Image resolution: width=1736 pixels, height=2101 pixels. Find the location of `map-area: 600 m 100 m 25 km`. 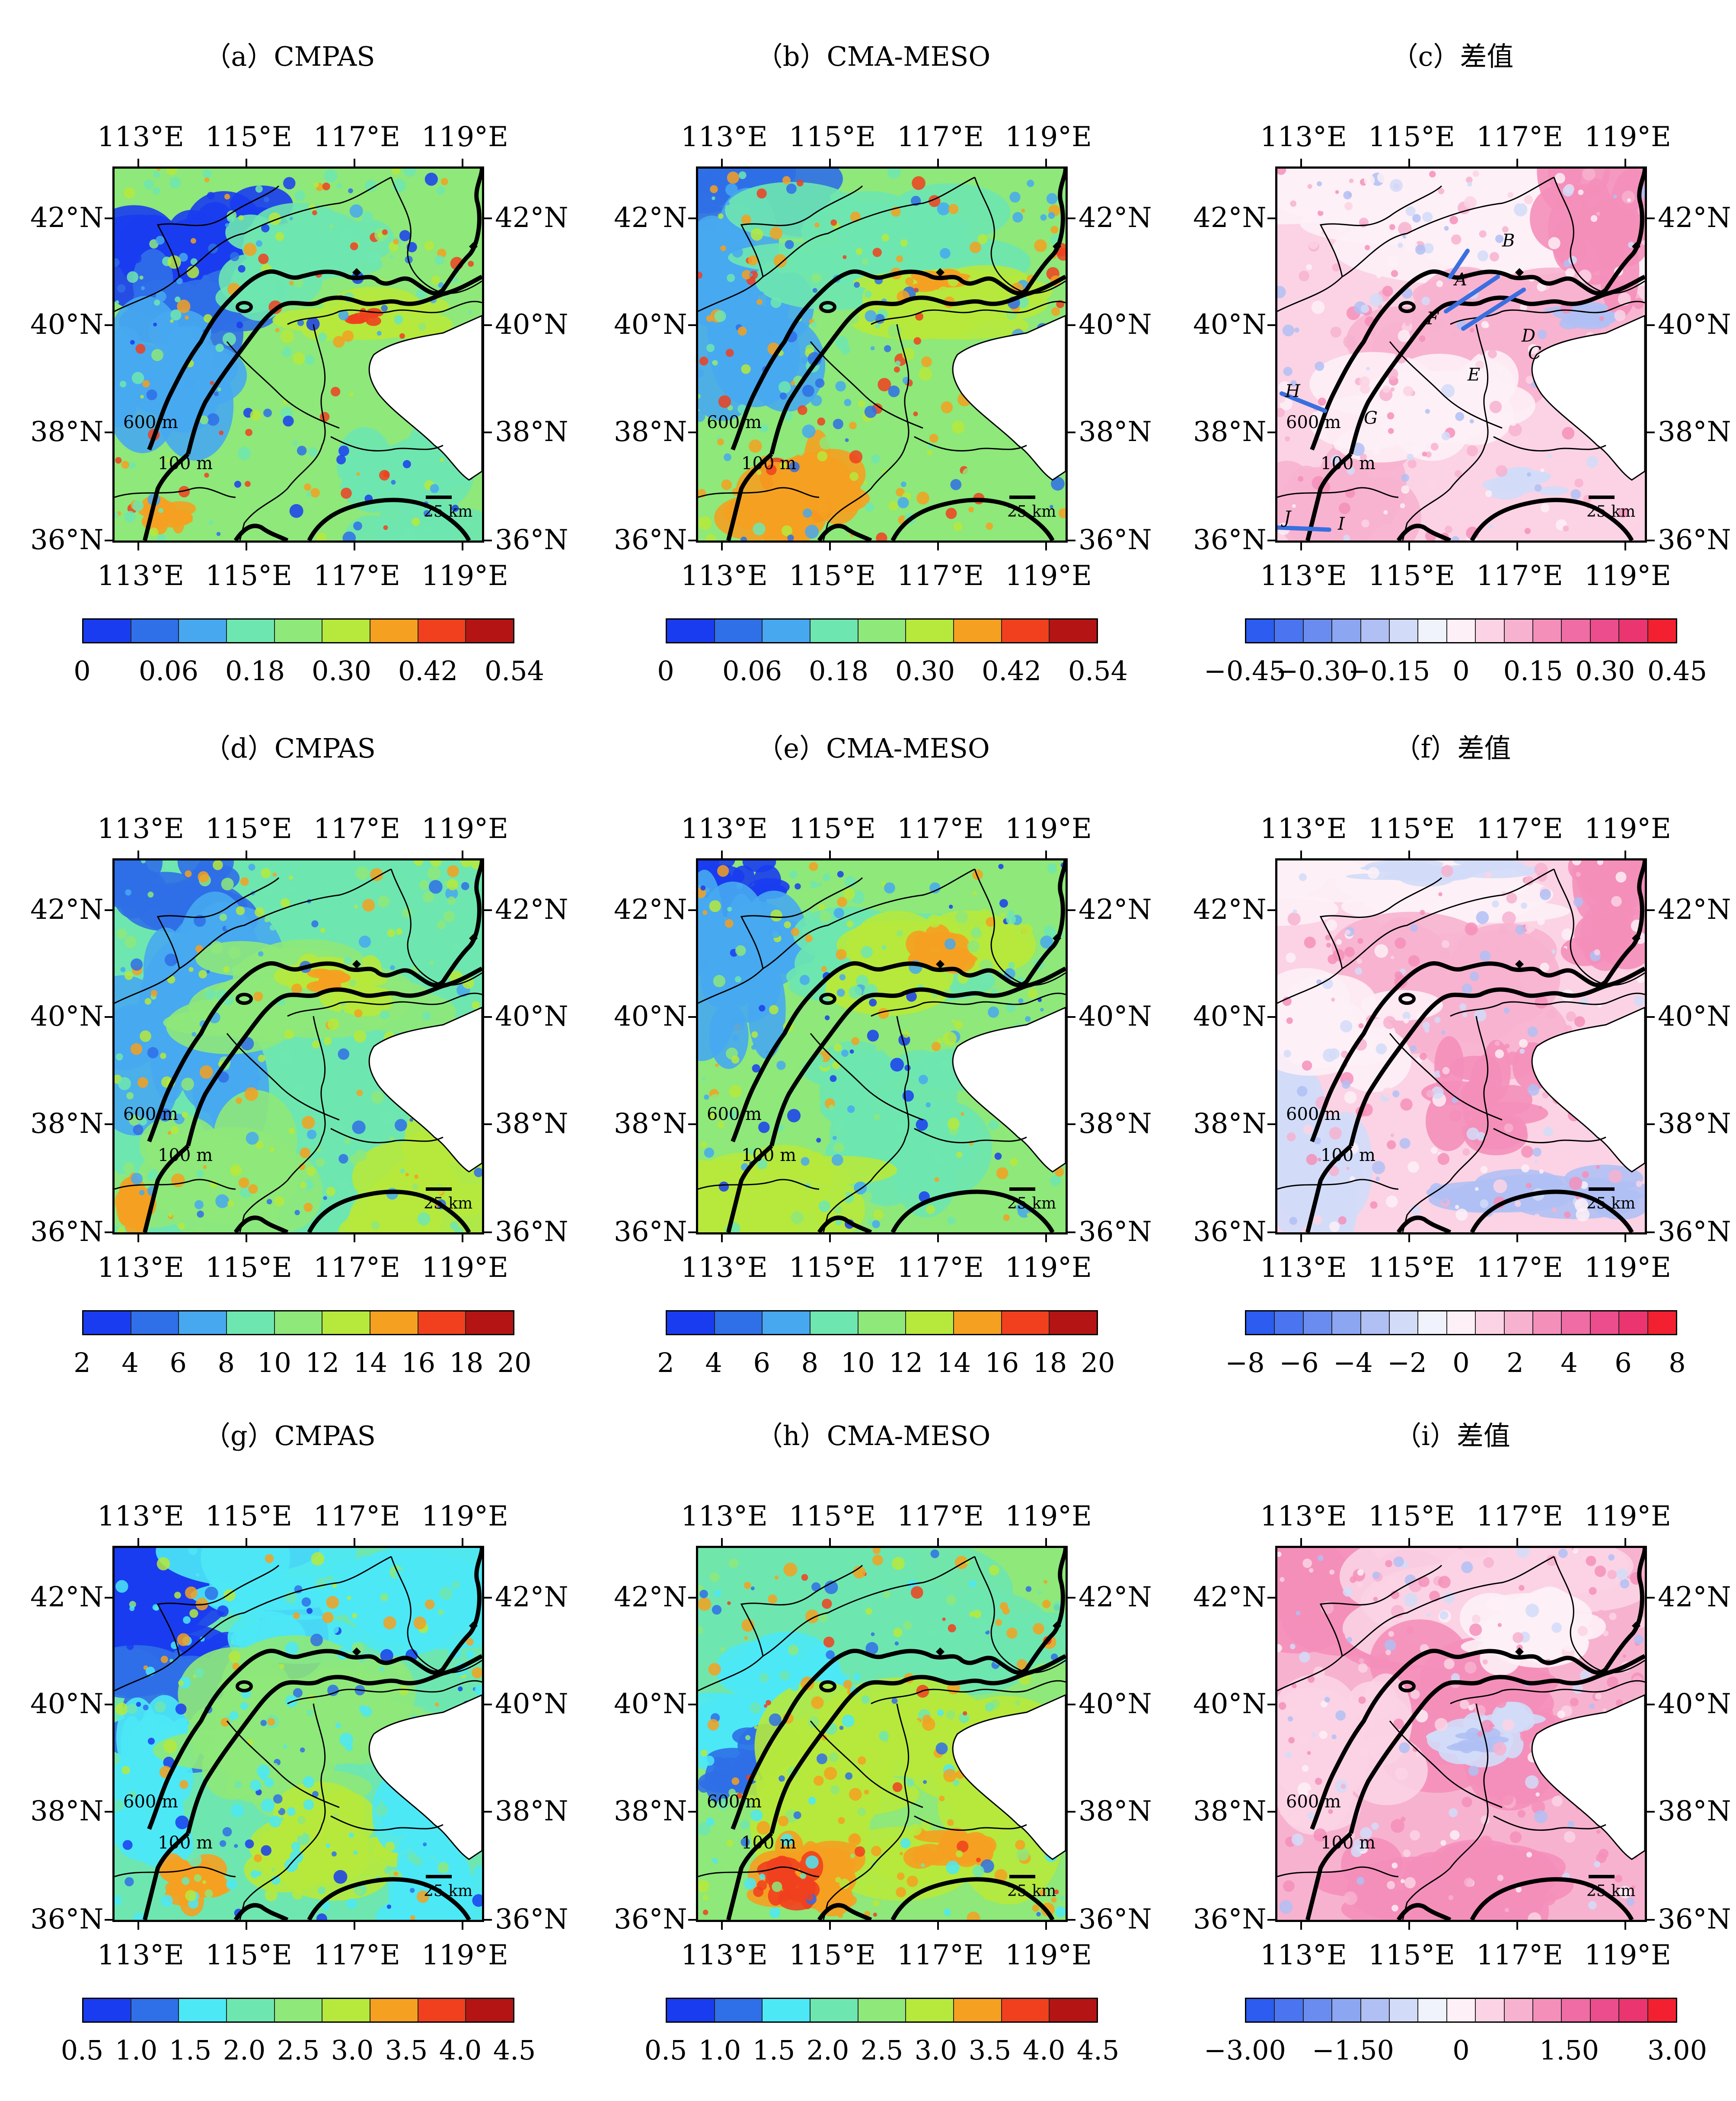

map-area: 600 m 100 m 25 km is located at coordinates (1461, 1046).